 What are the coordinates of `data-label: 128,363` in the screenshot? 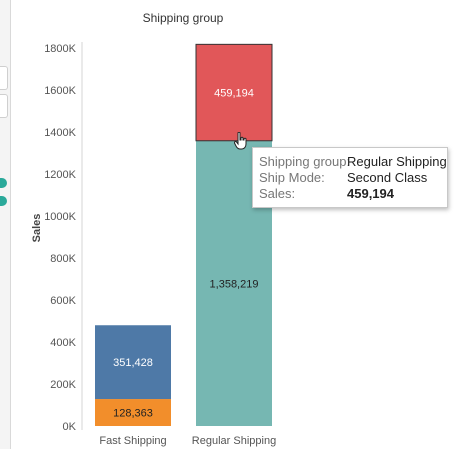 It's located at (133, 414).